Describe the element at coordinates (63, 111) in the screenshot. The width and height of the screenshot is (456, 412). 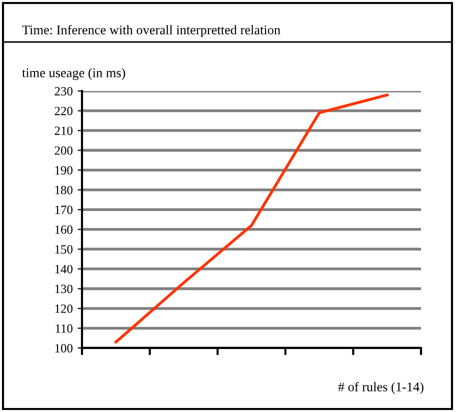
I see `y-tick-label: 220` at that location.